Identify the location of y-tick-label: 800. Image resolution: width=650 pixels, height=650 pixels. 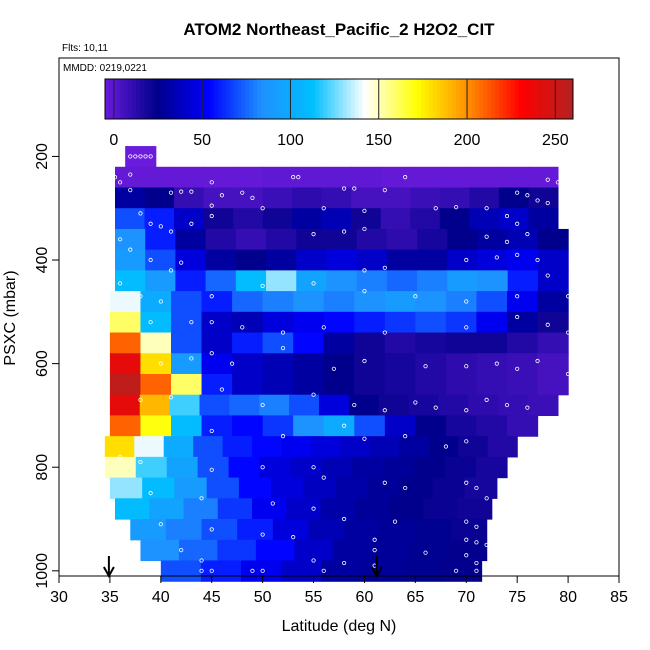
(42, 467).